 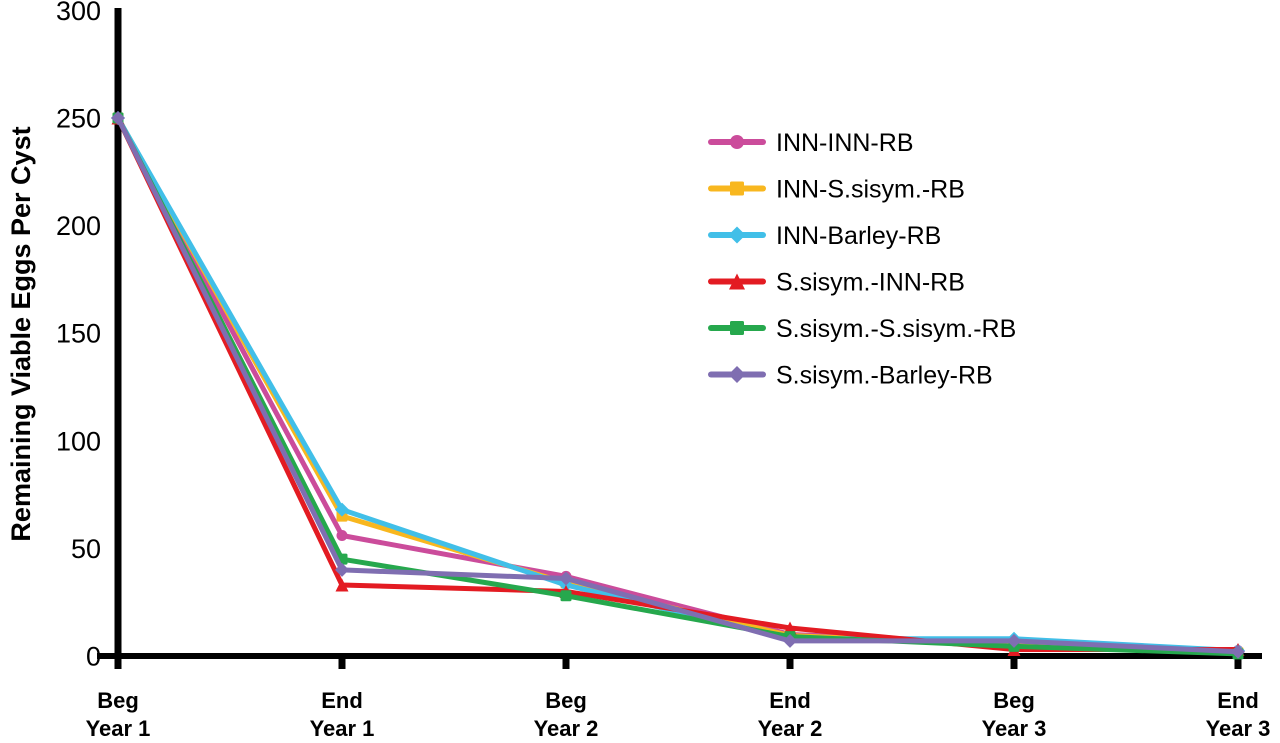 I want to click on y-tick-label-300: 300, so click(x=78, y=13).